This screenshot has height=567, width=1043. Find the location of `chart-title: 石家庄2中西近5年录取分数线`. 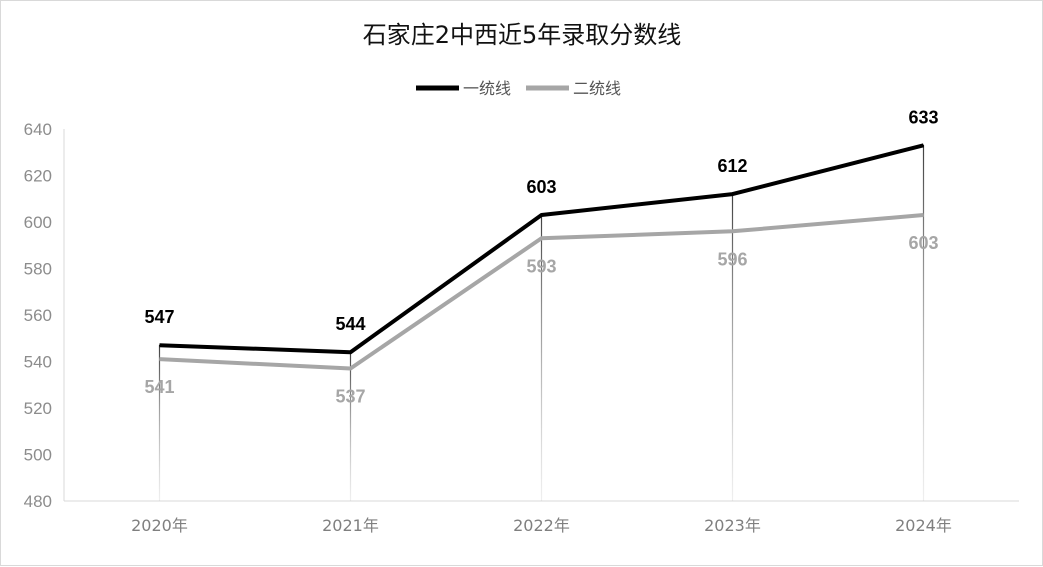

chart-title: 石家庄2中西近5年录取分数线 is located at coordinates (522, 35).